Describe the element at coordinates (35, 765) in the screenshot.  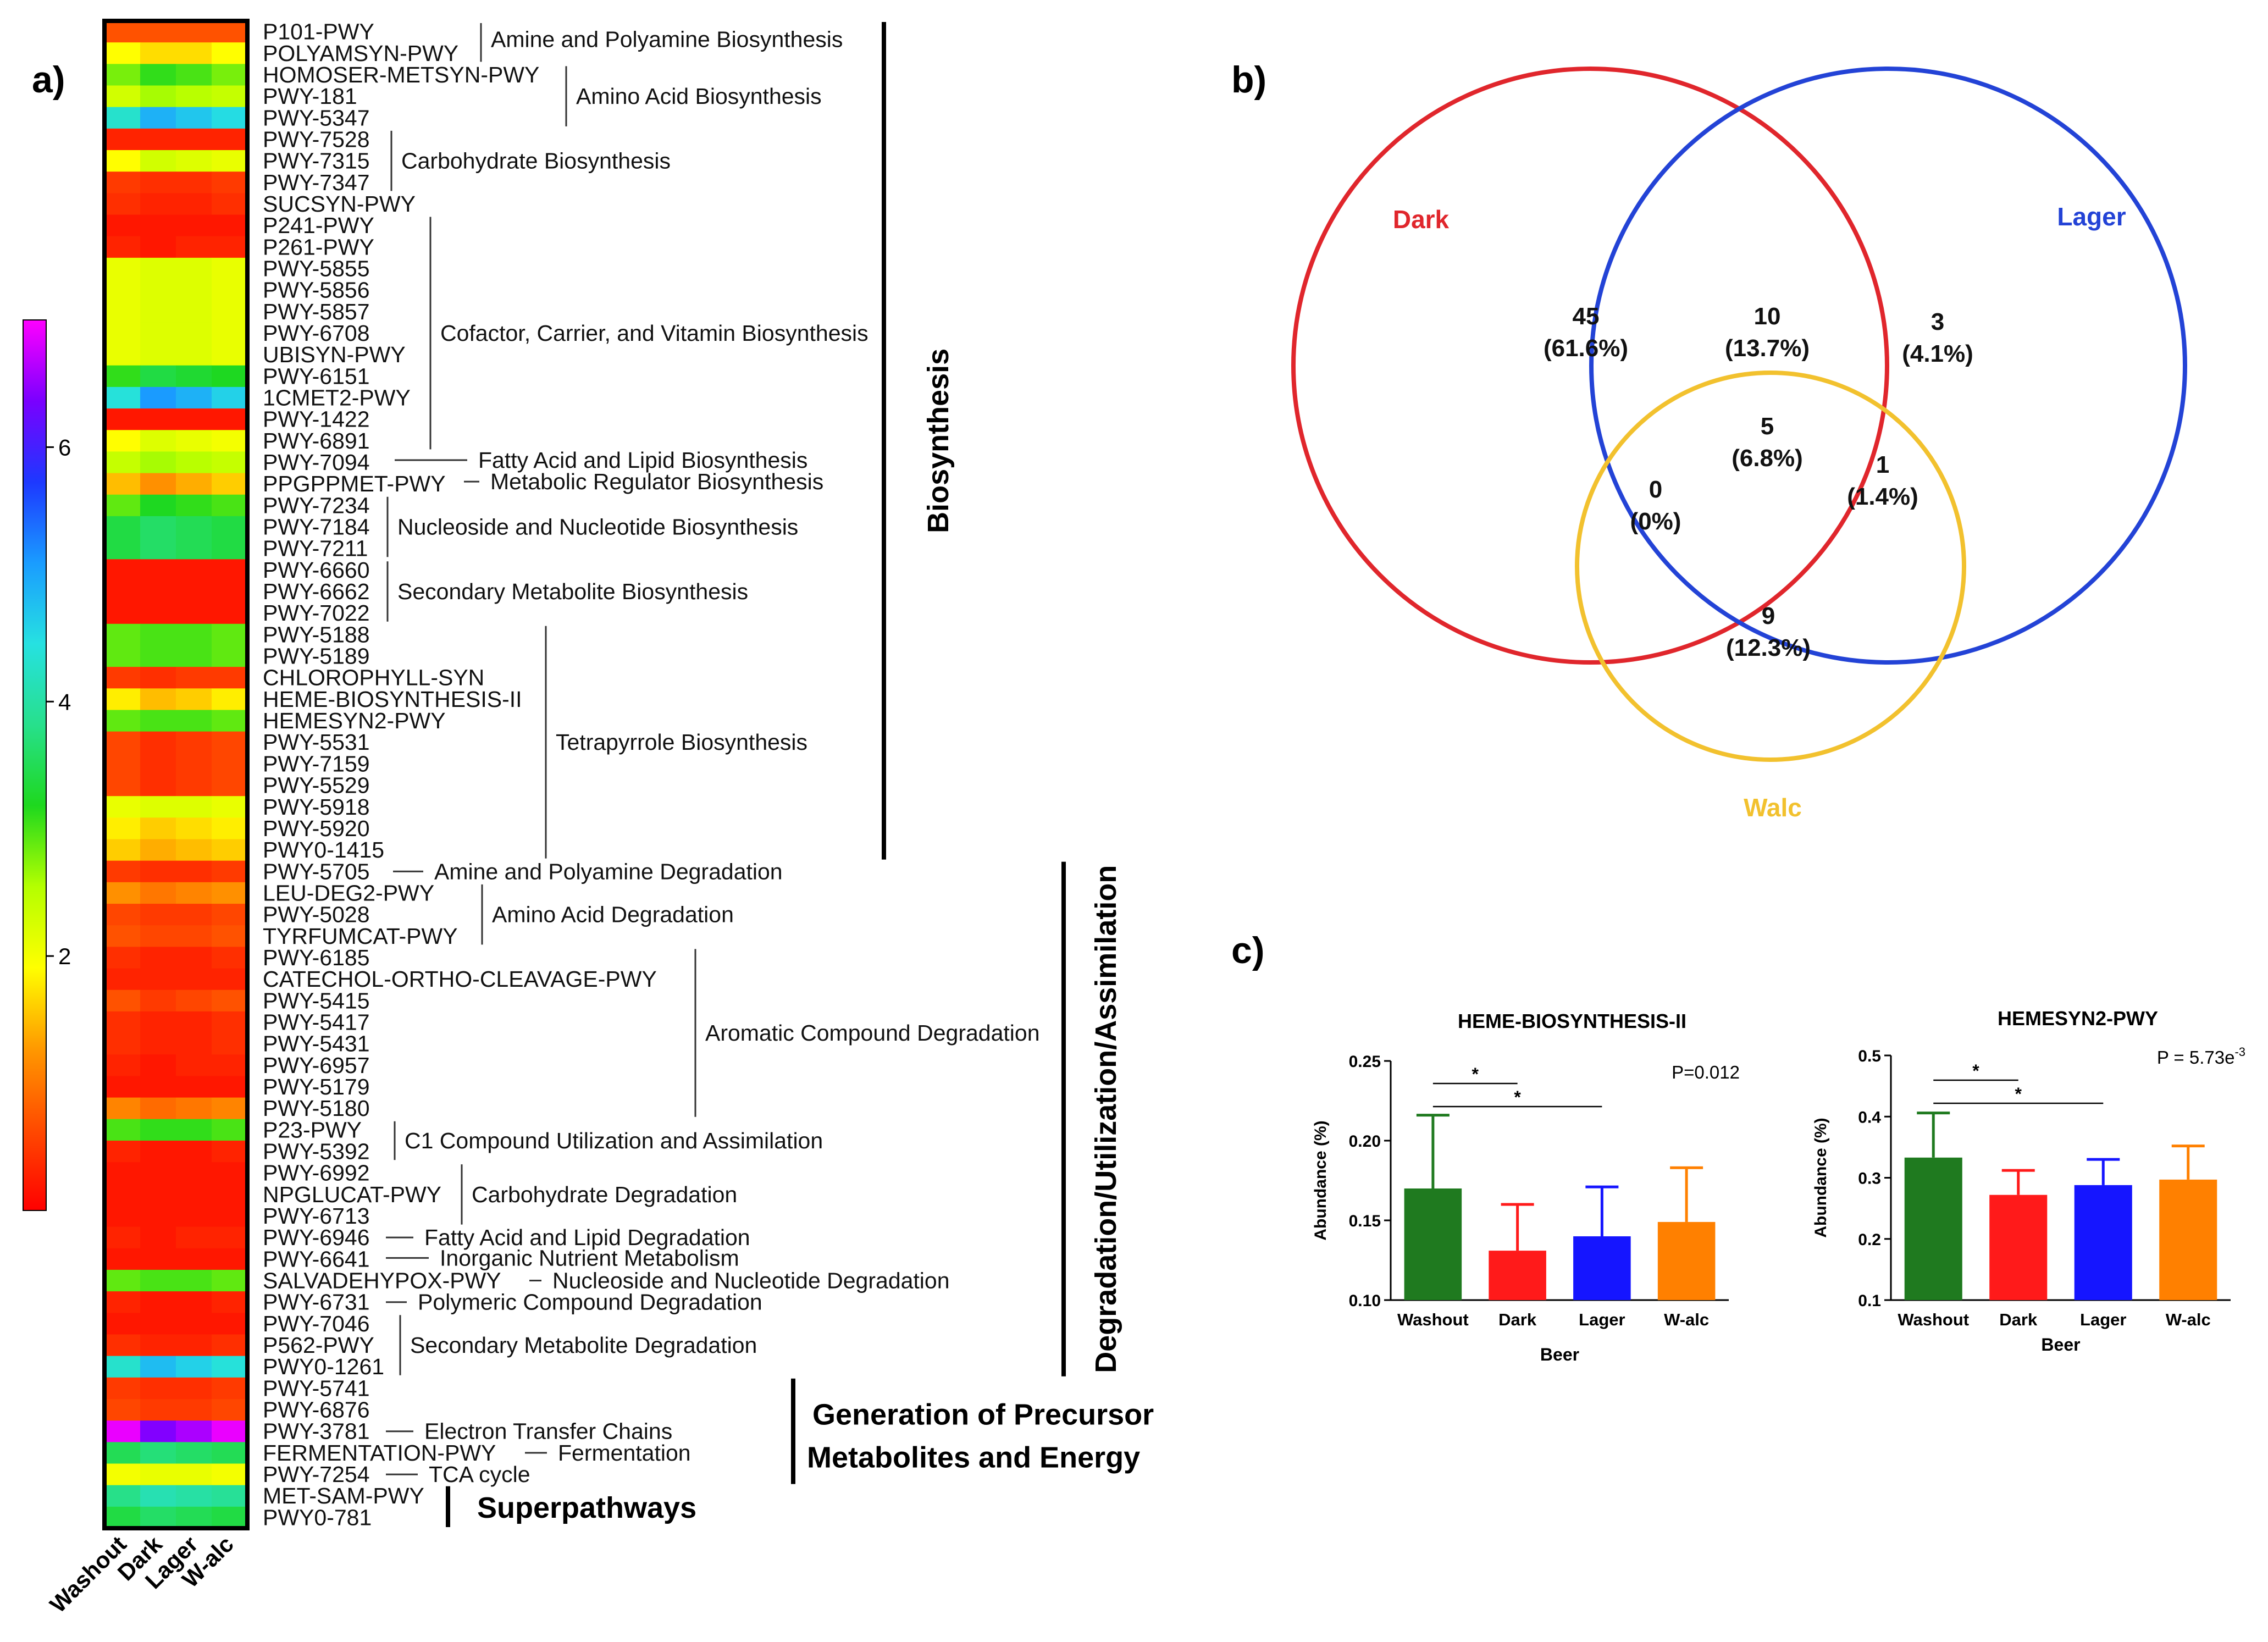
I see `colorbar` at that location.